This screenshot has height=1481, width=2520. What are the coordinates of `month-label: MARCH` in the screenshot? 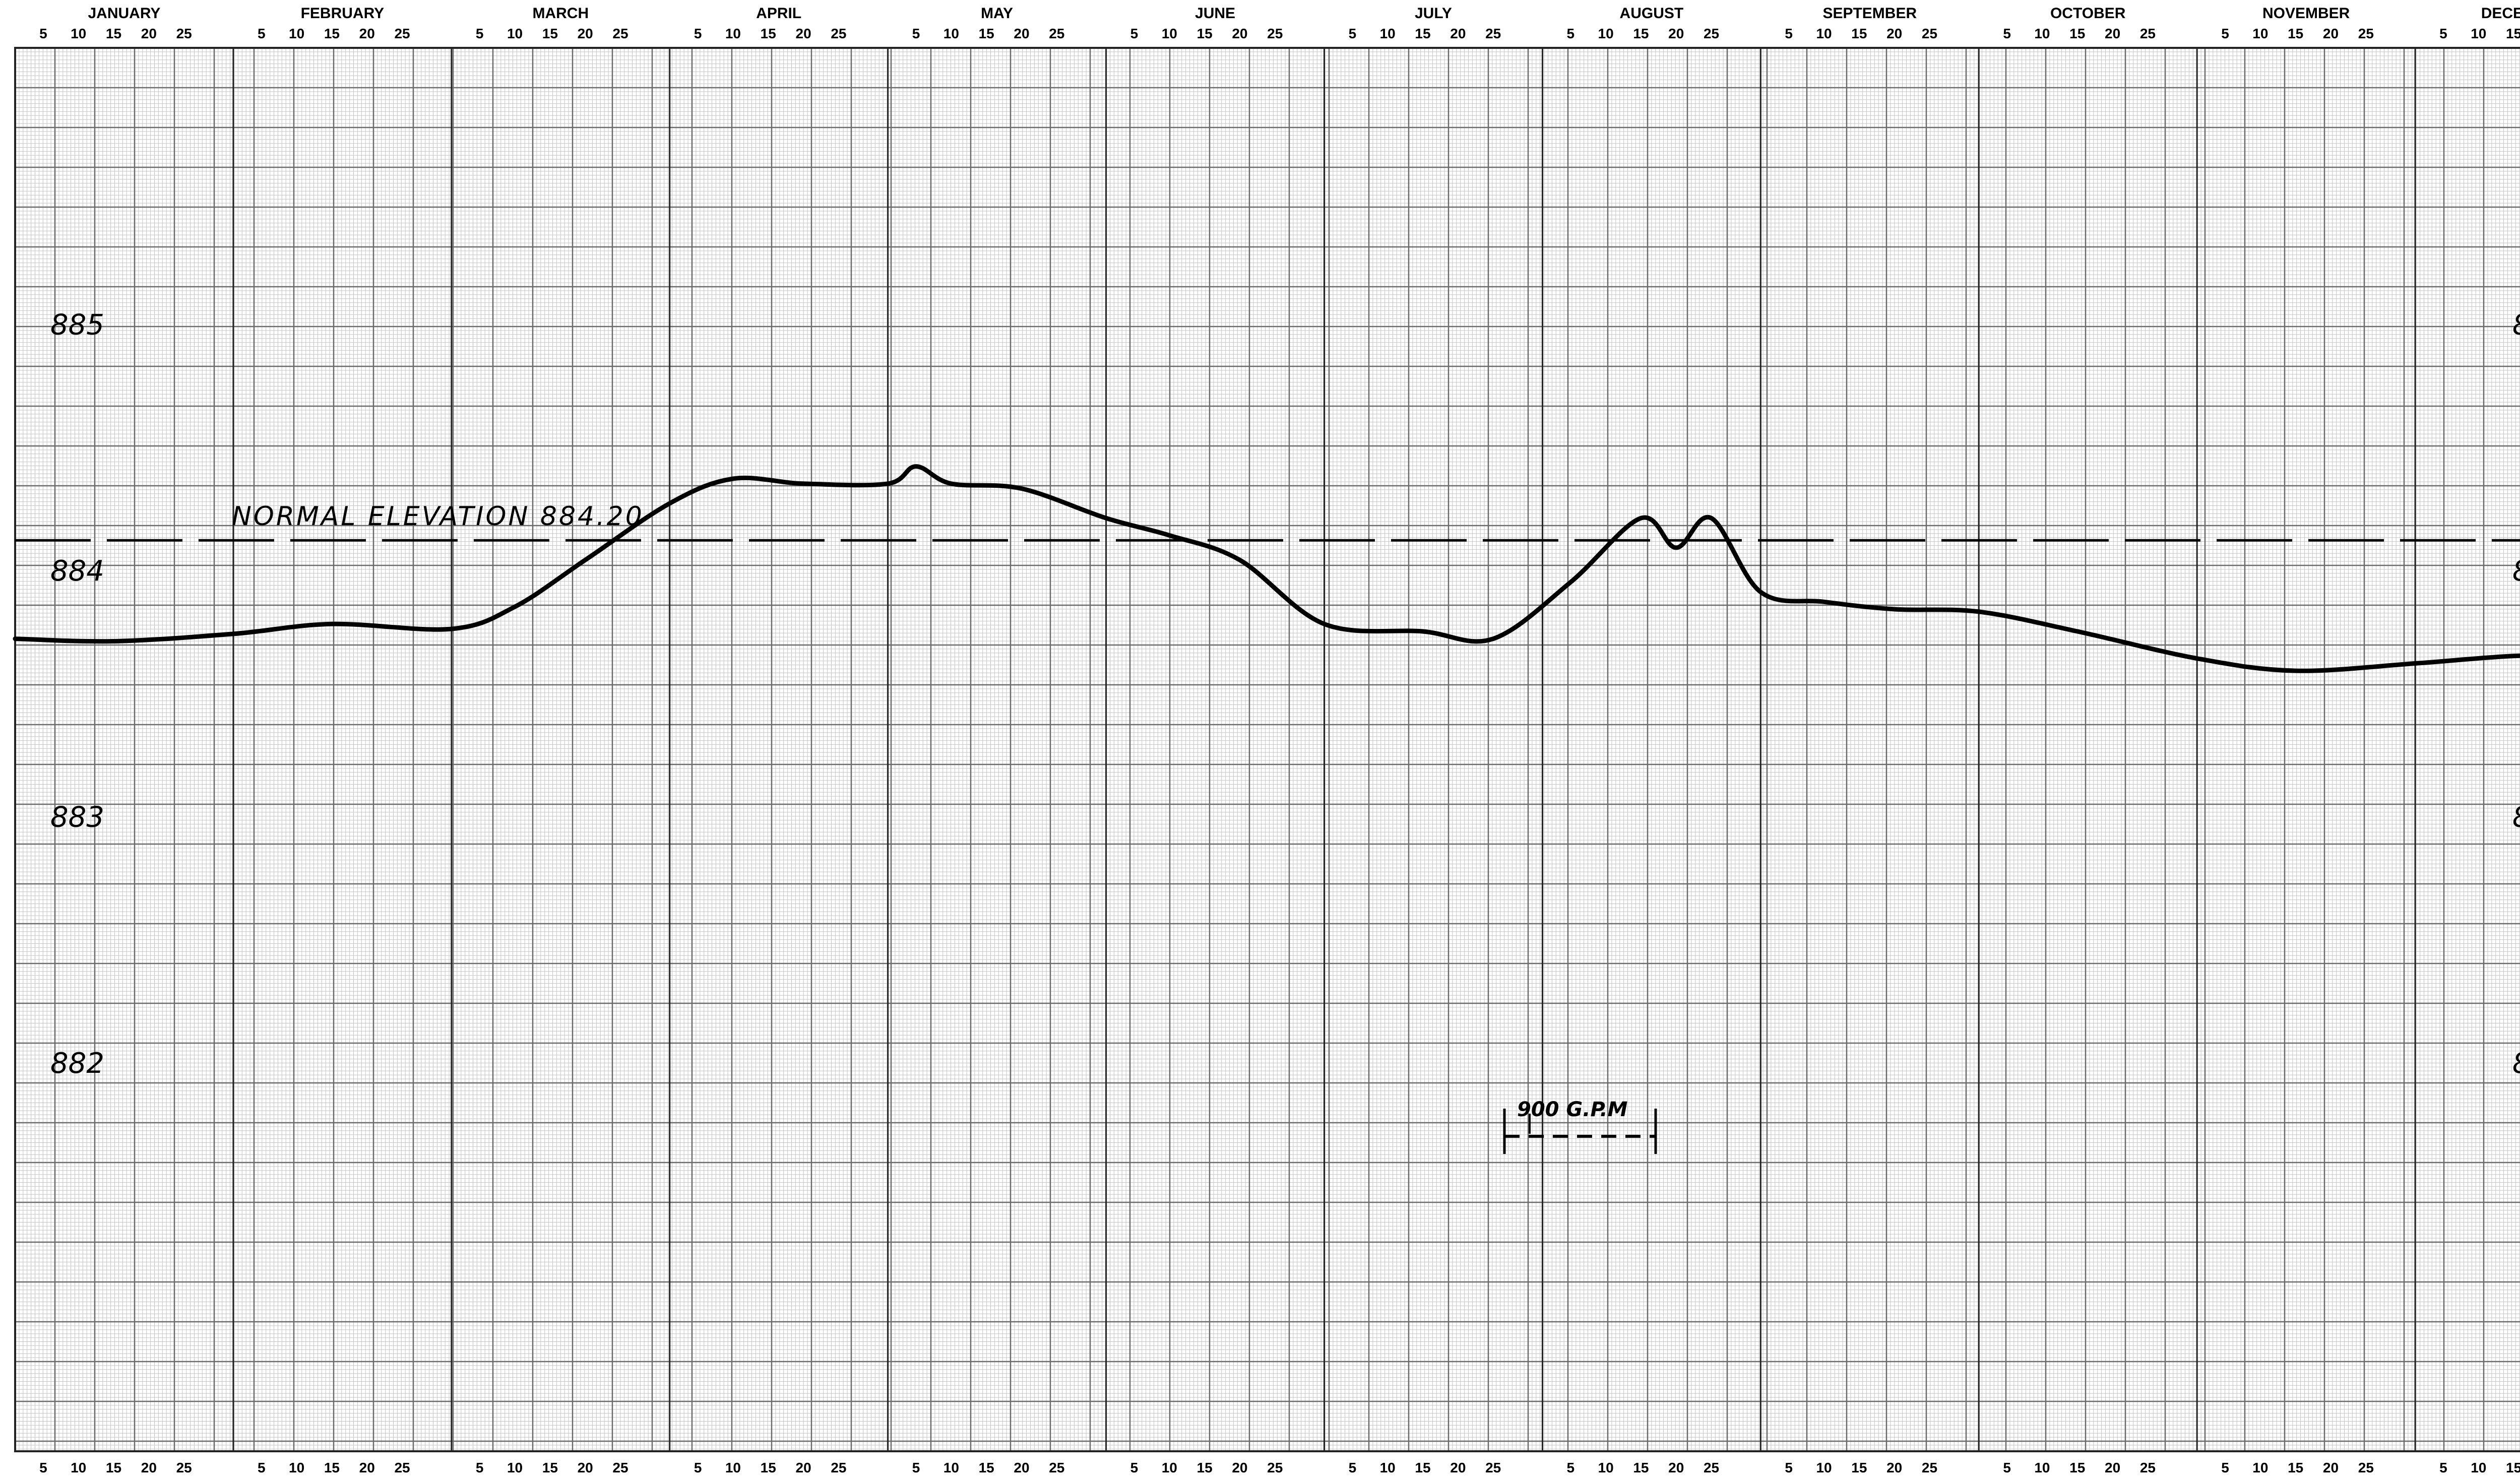 It's located at (560, 13).